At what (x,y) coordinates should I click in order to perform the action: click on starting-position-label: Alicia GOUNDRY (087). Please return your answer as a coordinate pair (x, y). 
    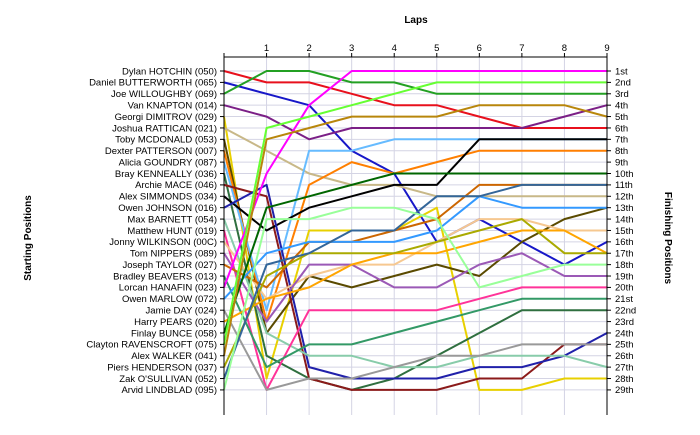
    Looking at the image, I should click on (168, 162).